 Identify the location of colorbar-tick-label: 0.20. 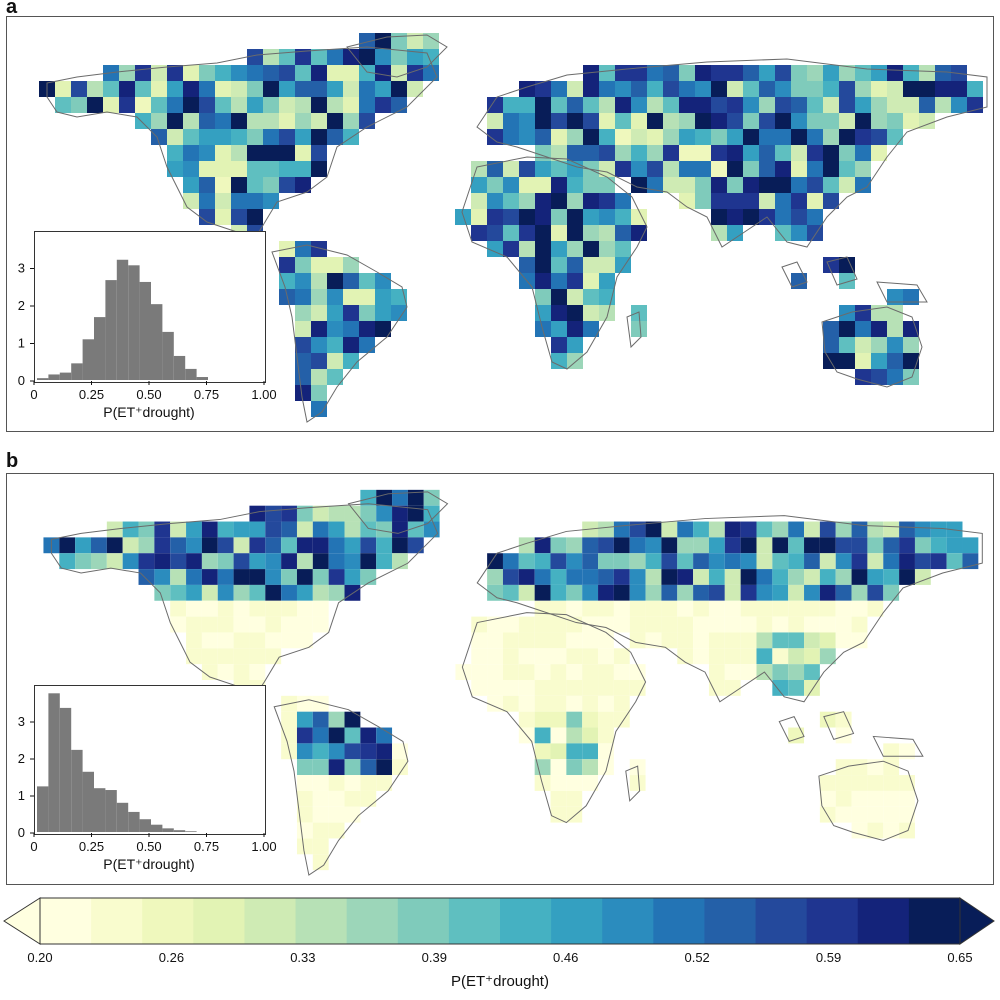
(39, 957).